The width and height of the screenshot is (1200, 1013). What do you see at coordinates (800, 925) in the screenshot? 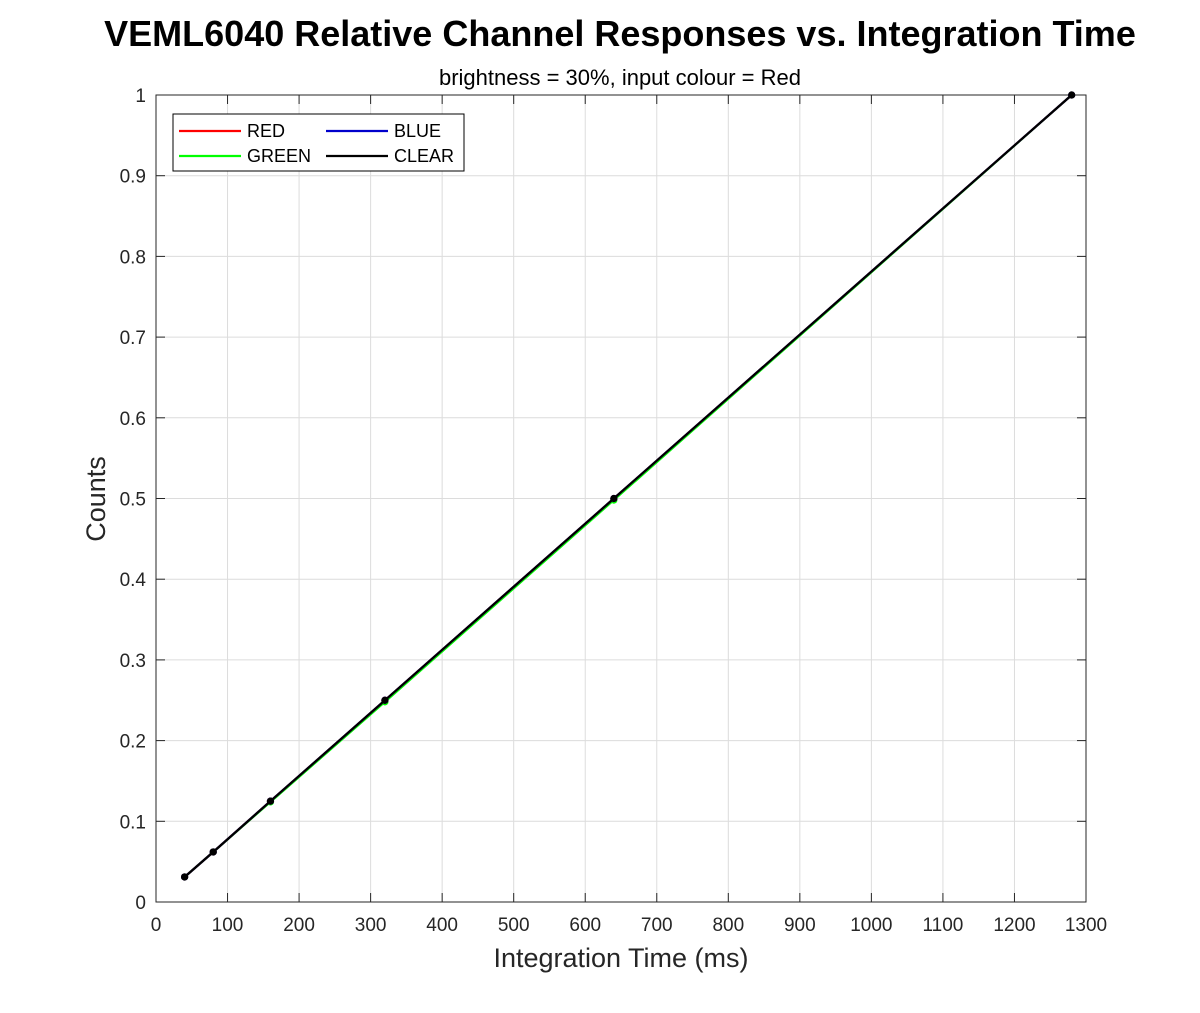
I see `x-tick-label: 900` at bounding box center [800, 925].